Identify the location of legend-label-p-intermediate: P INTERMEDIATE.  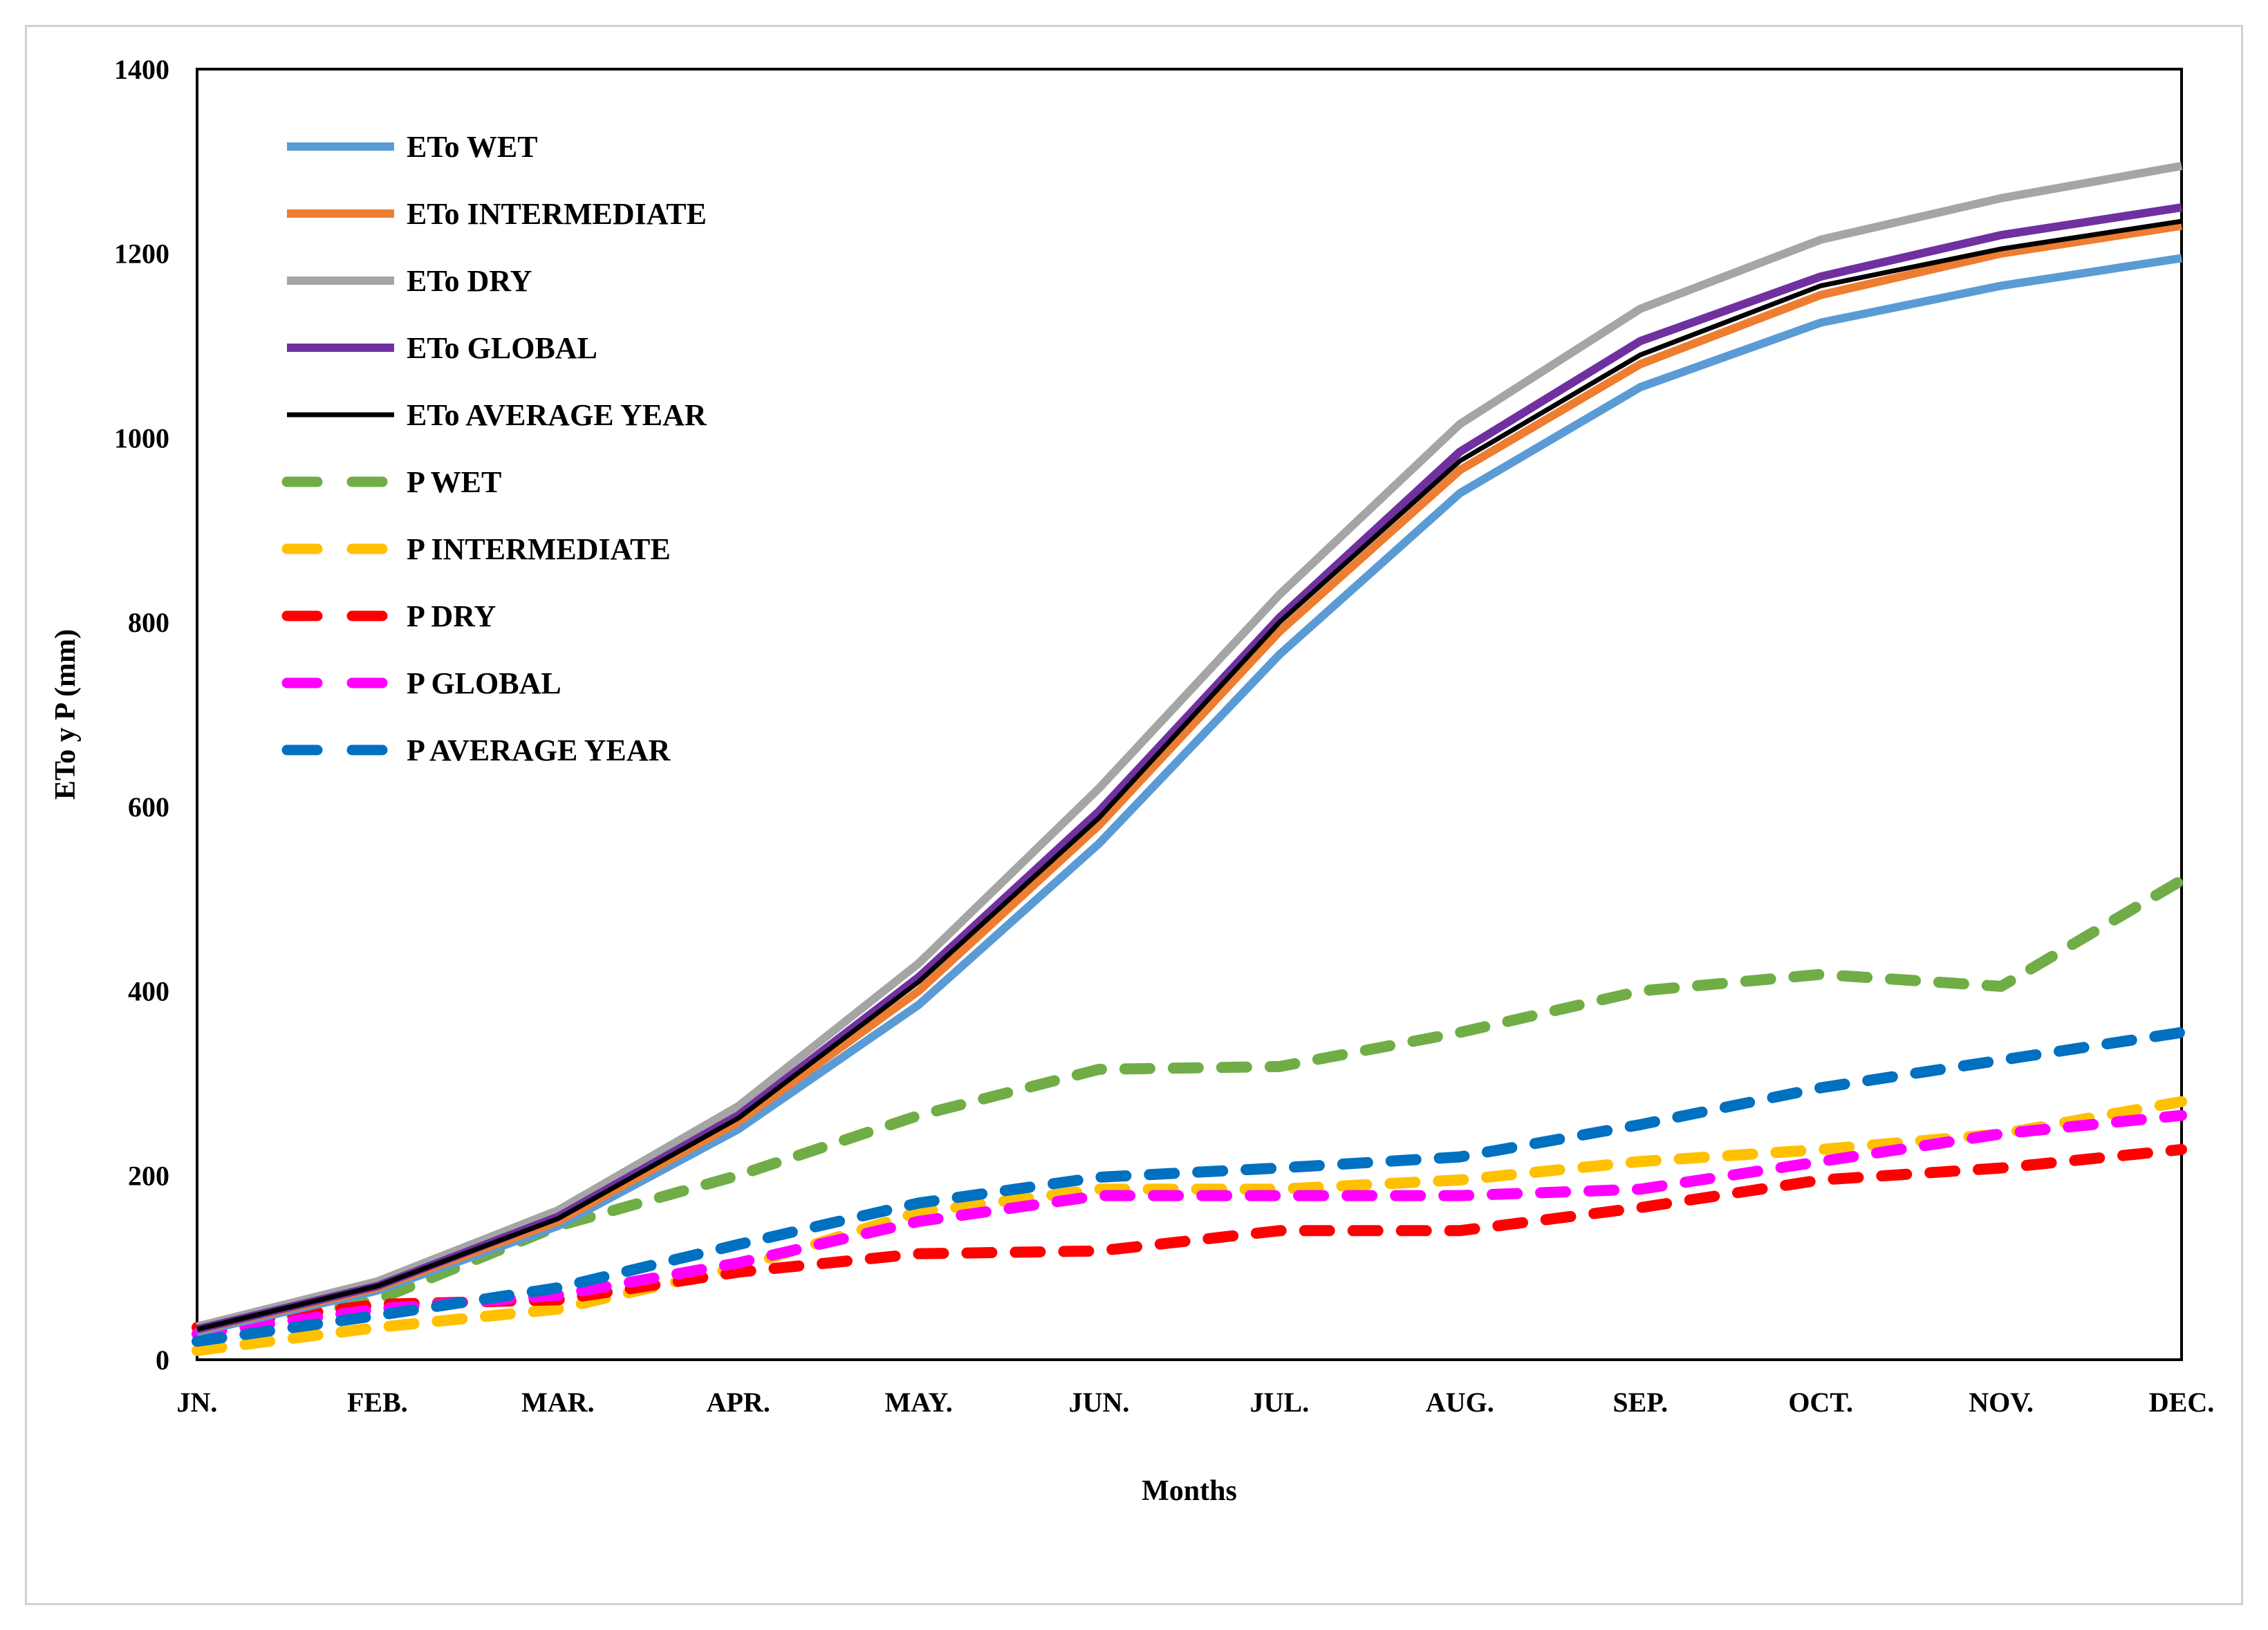
(539, 549).